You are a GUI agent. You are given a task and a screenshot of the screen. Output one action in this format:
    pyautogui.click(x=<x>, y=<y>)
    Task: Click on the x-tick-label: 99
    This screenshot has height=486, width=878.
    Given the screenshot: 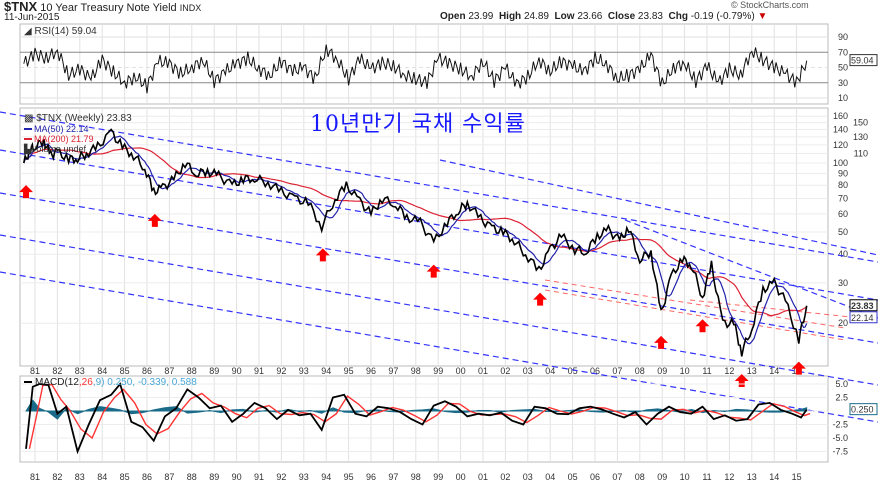 What is the action you would take?
    pyautogui.click(x=438, y=371)
    